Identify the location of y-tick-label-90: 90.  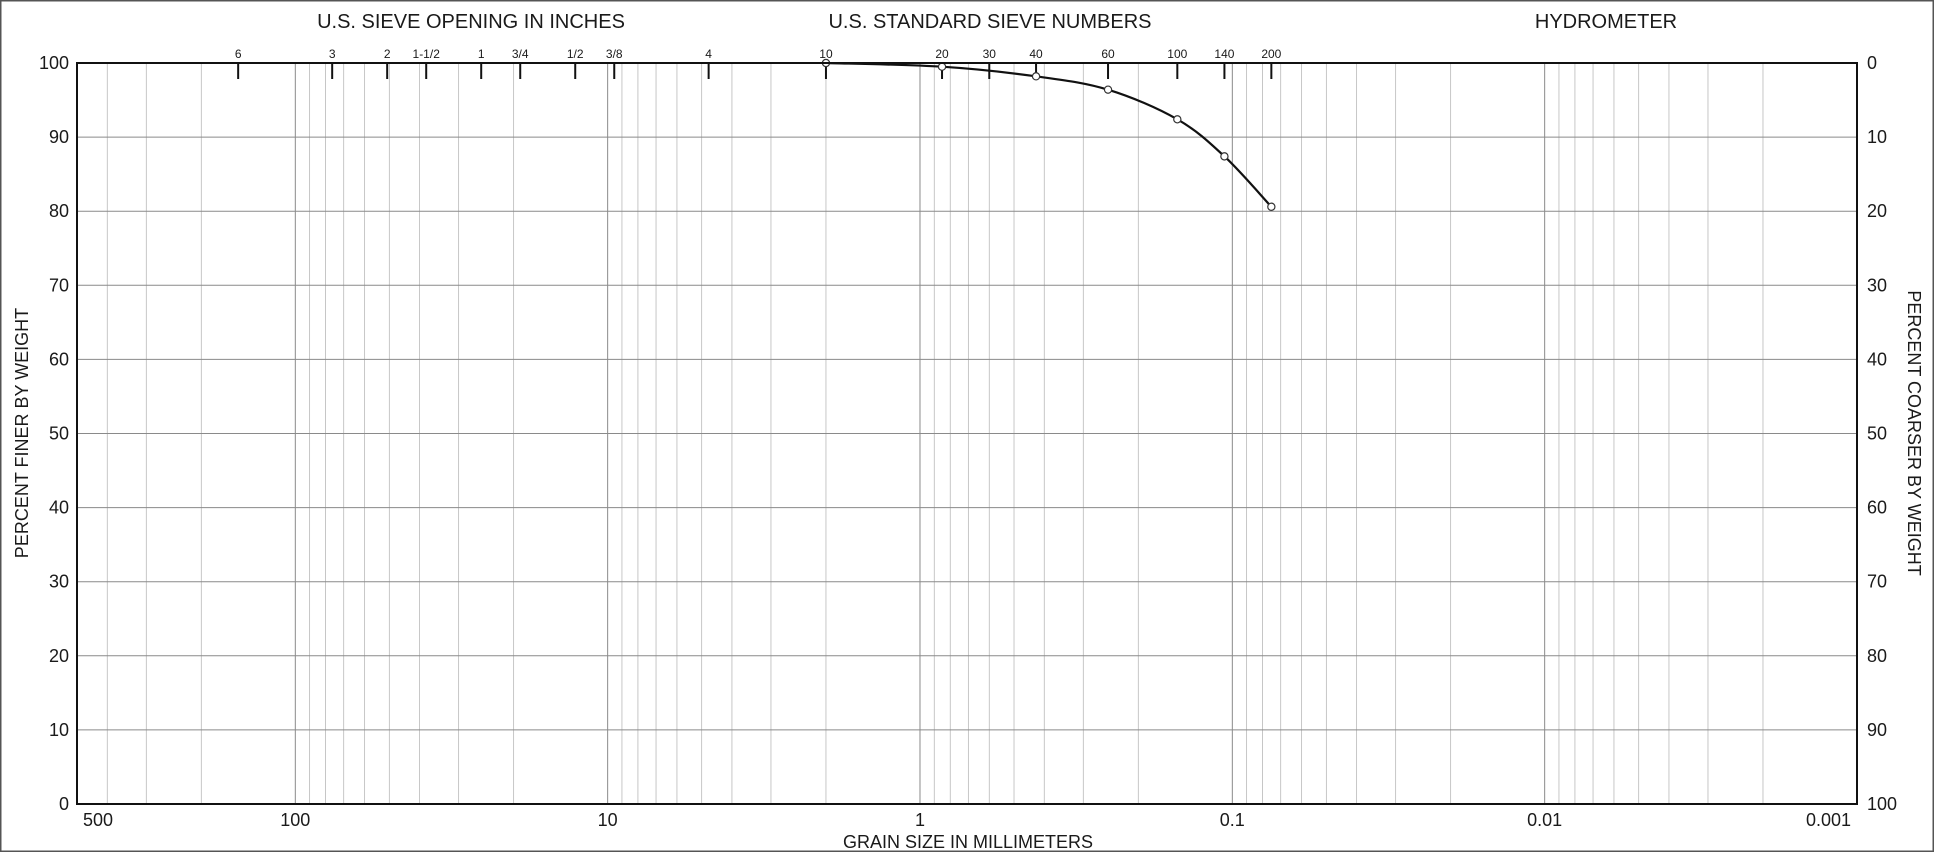
(59, 137).